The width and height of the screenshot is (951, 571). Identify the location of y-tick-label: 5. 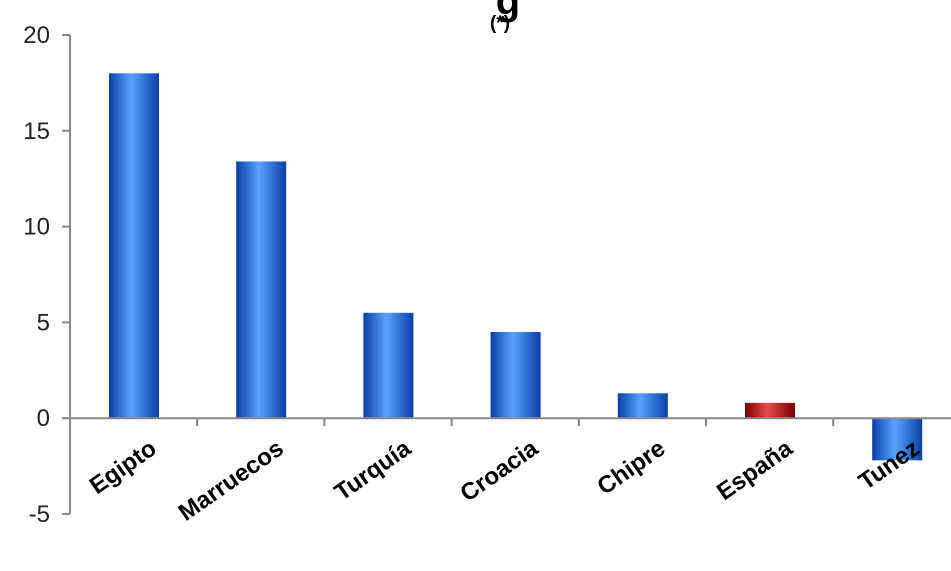
(43, 322).